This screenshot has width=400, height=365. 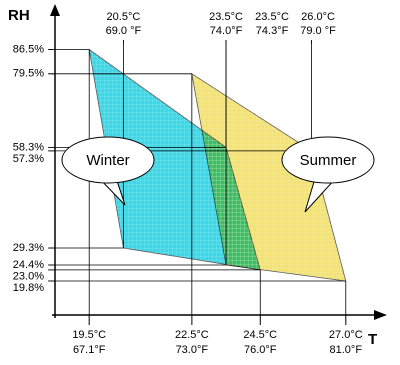 I want to click on x-tick-label-f: 74.3°F, so click(x=272, y=31).